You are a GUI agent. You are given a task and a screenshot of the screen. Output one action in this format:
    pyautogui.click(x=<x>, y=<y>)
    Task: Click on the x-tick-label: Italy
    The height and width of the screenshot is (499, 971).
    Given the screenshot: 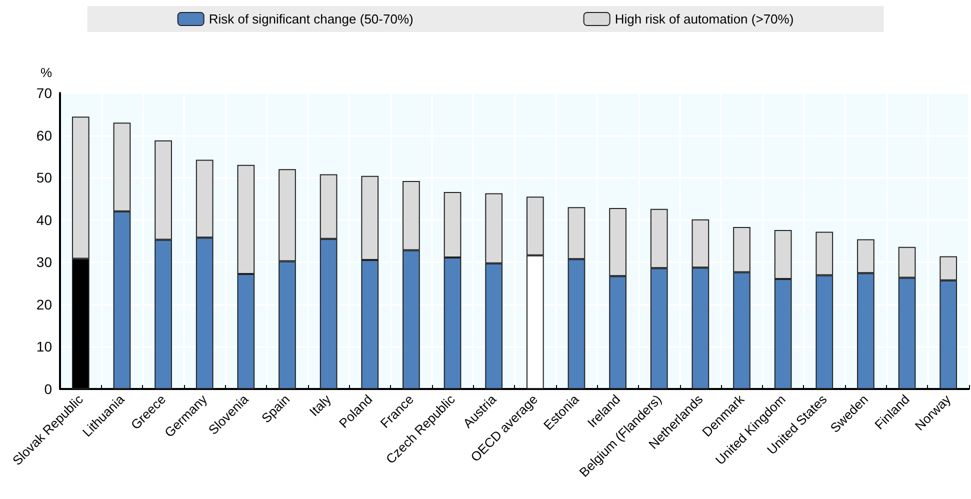 What is the action you would take?
    pyautogui.click(x=320, y=405)
    